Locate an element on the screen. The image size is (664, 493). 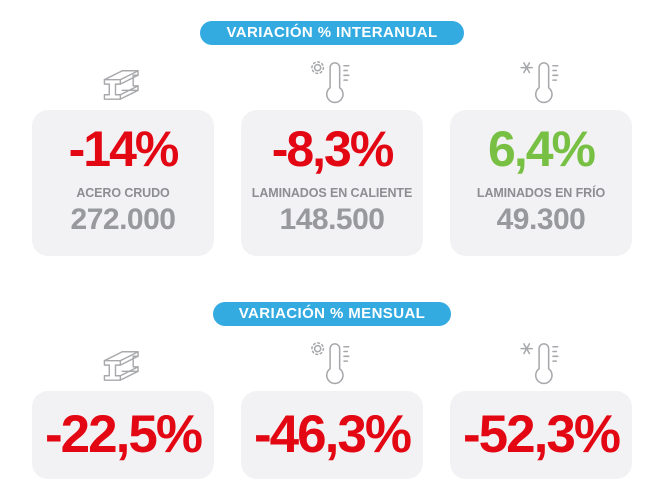
column-laminados-frio: 6,4% LAMINADOS EN FRÍO 49.300 is located at coordinates (541, 150).